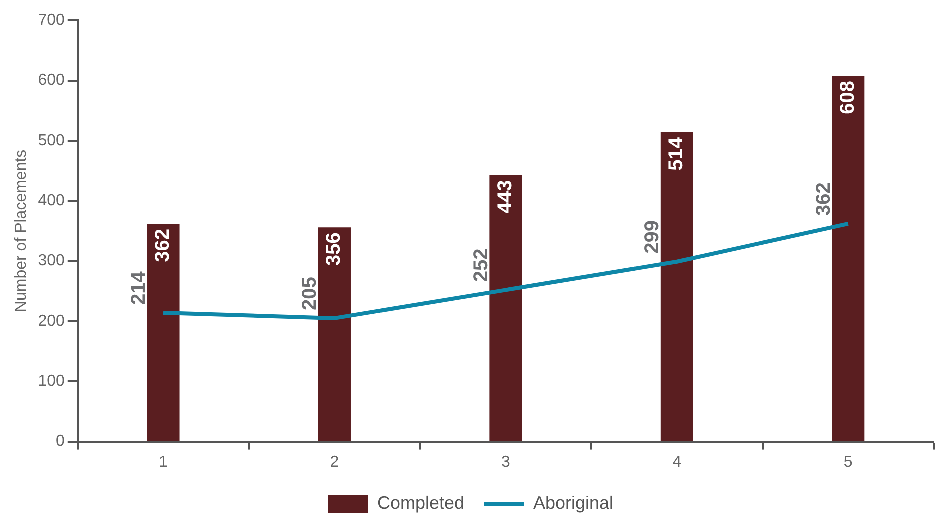 Image resolution: width=946 pixels, height=528 pixels. Describe the element at coordinates (60, 441) in the screenshot. I see `y-tick-label: 0` at that location.